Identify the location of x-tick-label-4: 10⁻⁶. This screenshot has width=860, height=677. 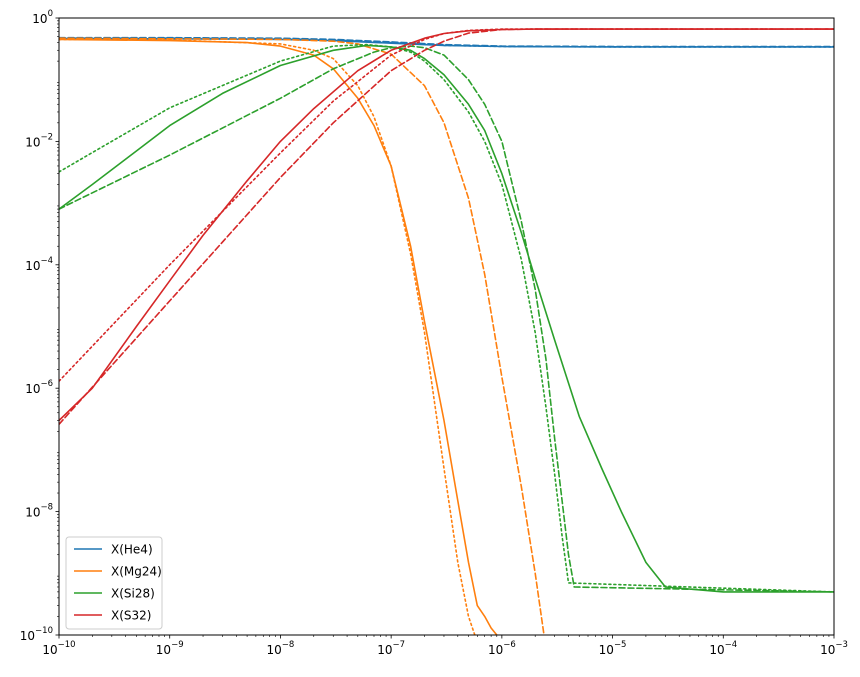
(502, 648).